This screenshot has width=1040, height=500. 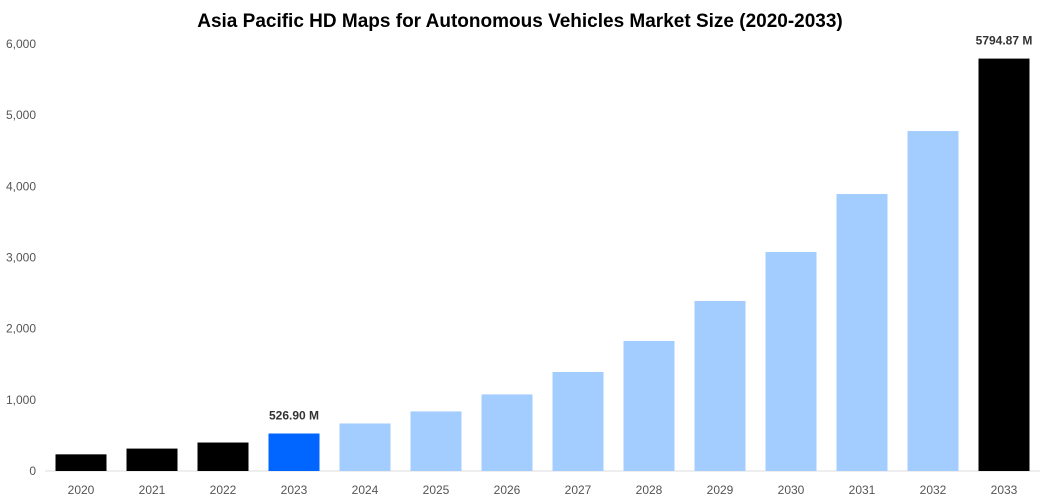 What do you see at coordinates (507, 432) in the screenshot?
I see `bar-2026` at bounding box center [507, 432].